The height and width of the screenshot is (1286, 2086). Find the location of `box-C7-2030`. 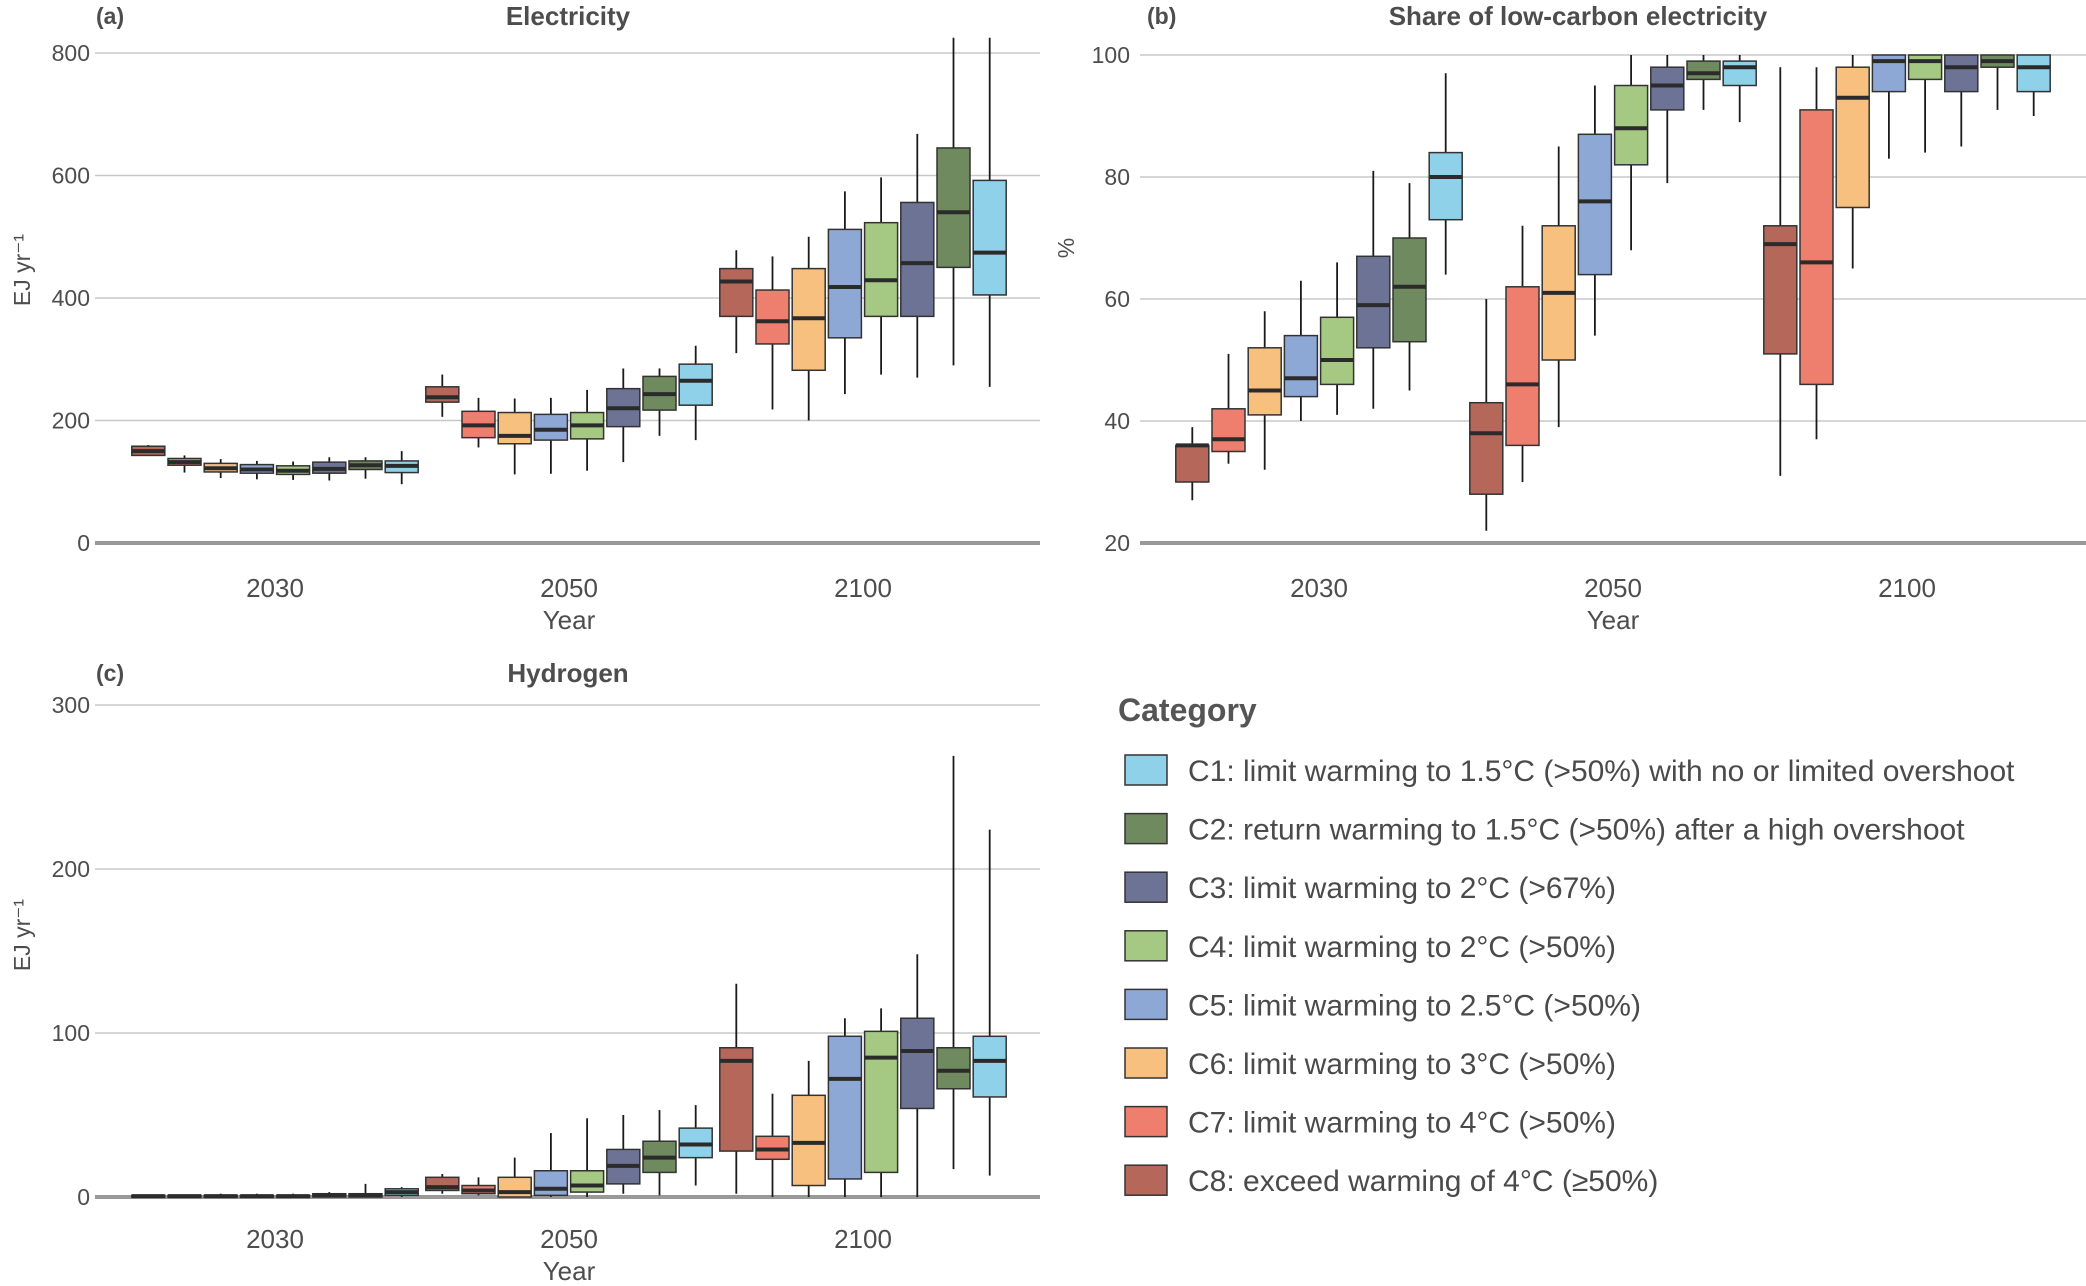

box-C7-2030 is located at coordinates (184, 464).